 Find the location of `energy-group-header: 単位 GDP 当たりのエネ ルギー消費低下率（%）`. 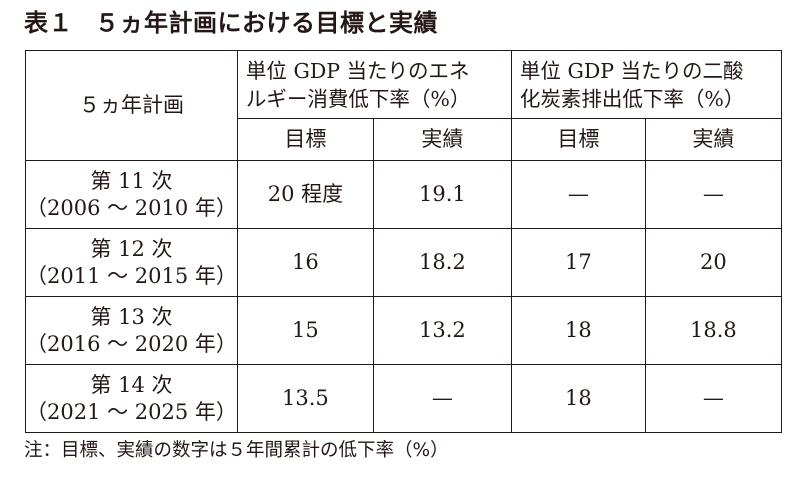

energy-group-header: 単位 GDP 当たりのエネ ルギー消費低下率（%） is located at coordinates (374, 84).